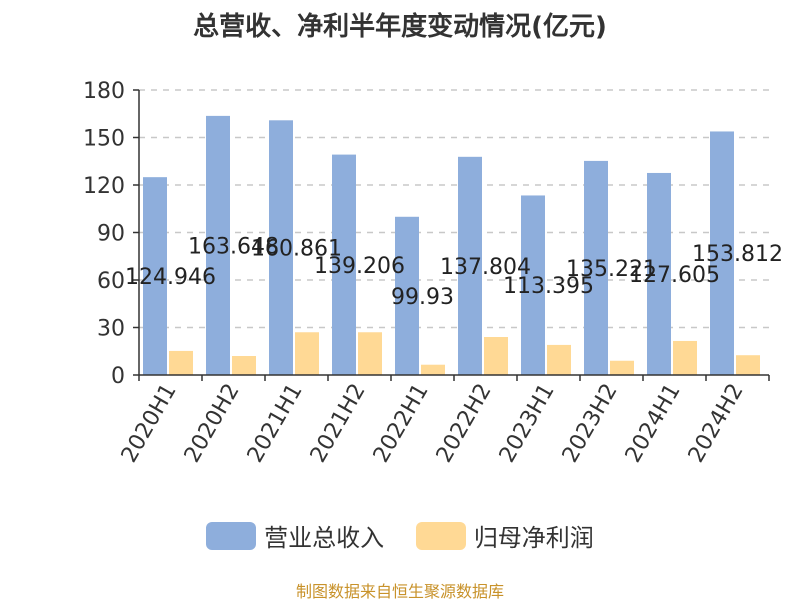 The width and height of the screenshot is (800, 600). What do you see at coordinates (111, 234) in the screenshot?
I see `y-tick-label: 90` at bounding box center [111, 234].